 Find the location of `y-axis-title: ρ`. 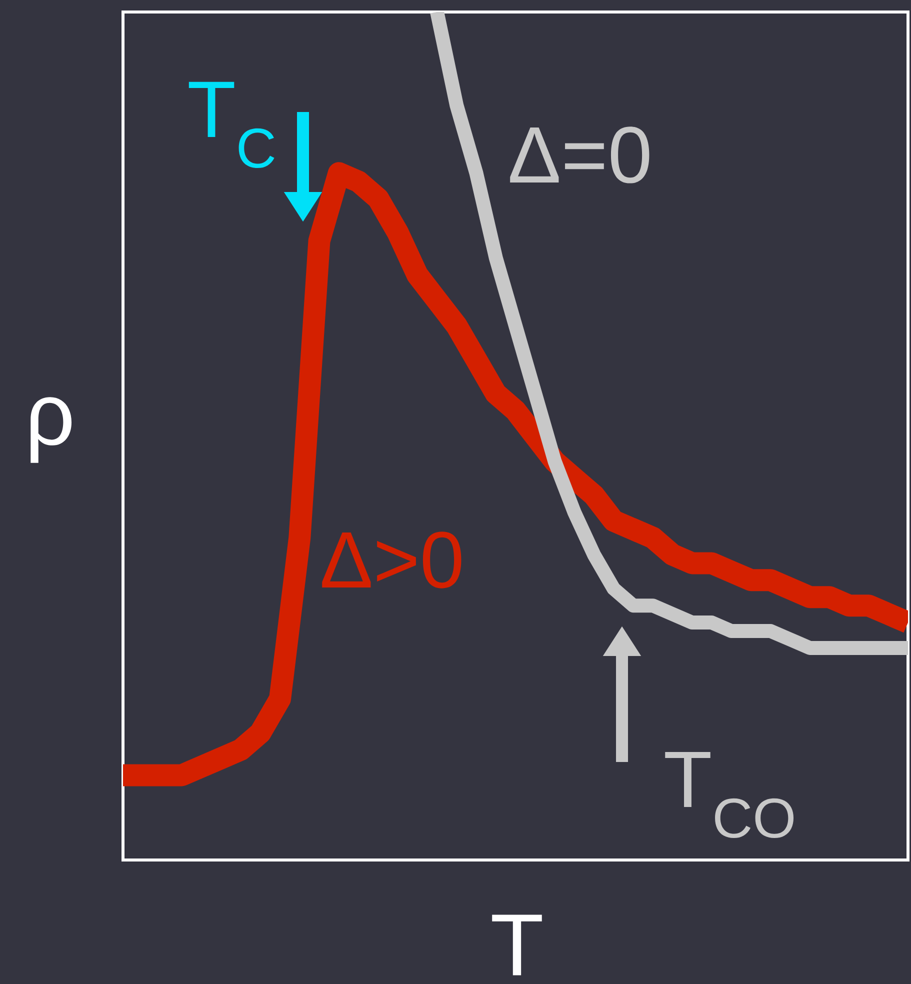

y-axis-title: ρ is located at coordinates (51, 430).